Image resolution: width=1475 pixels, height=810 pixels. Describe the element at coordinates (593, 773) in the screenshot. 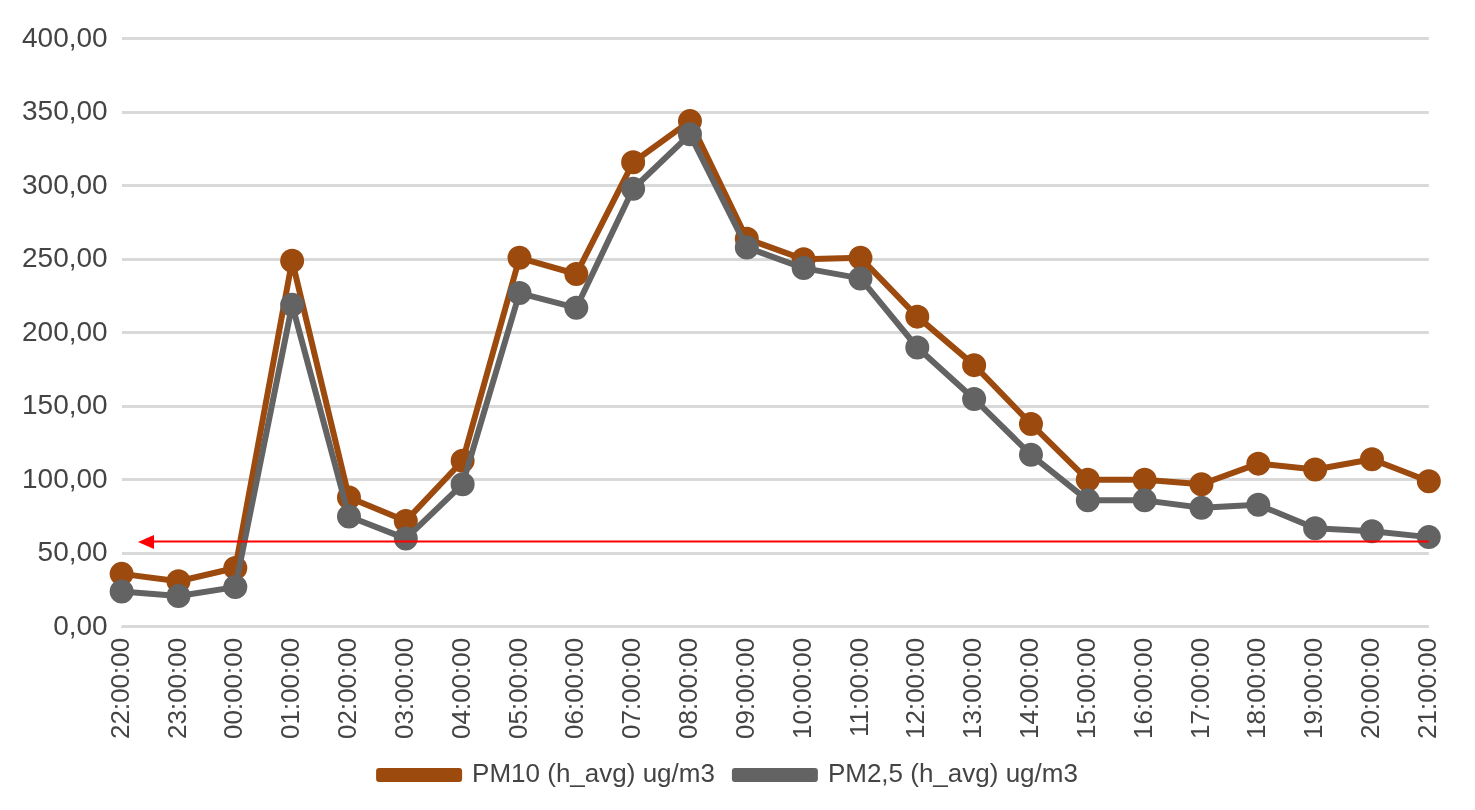

I see `legend-label: PM10 (h_avg) ug/m3` at that location.